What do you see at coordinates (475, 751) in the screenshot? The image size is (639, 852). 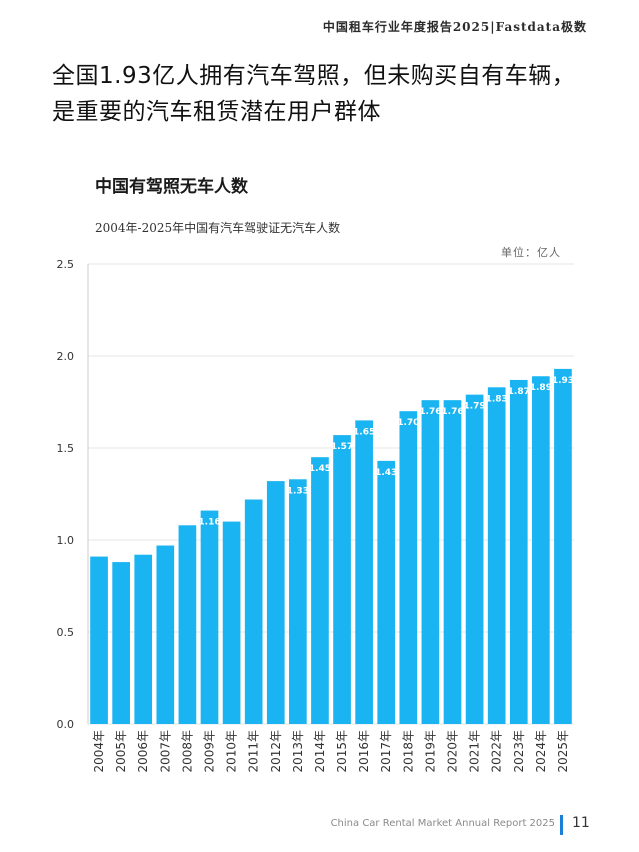 I see `x-category-label: 2021年` at bounding box center [475, 751].